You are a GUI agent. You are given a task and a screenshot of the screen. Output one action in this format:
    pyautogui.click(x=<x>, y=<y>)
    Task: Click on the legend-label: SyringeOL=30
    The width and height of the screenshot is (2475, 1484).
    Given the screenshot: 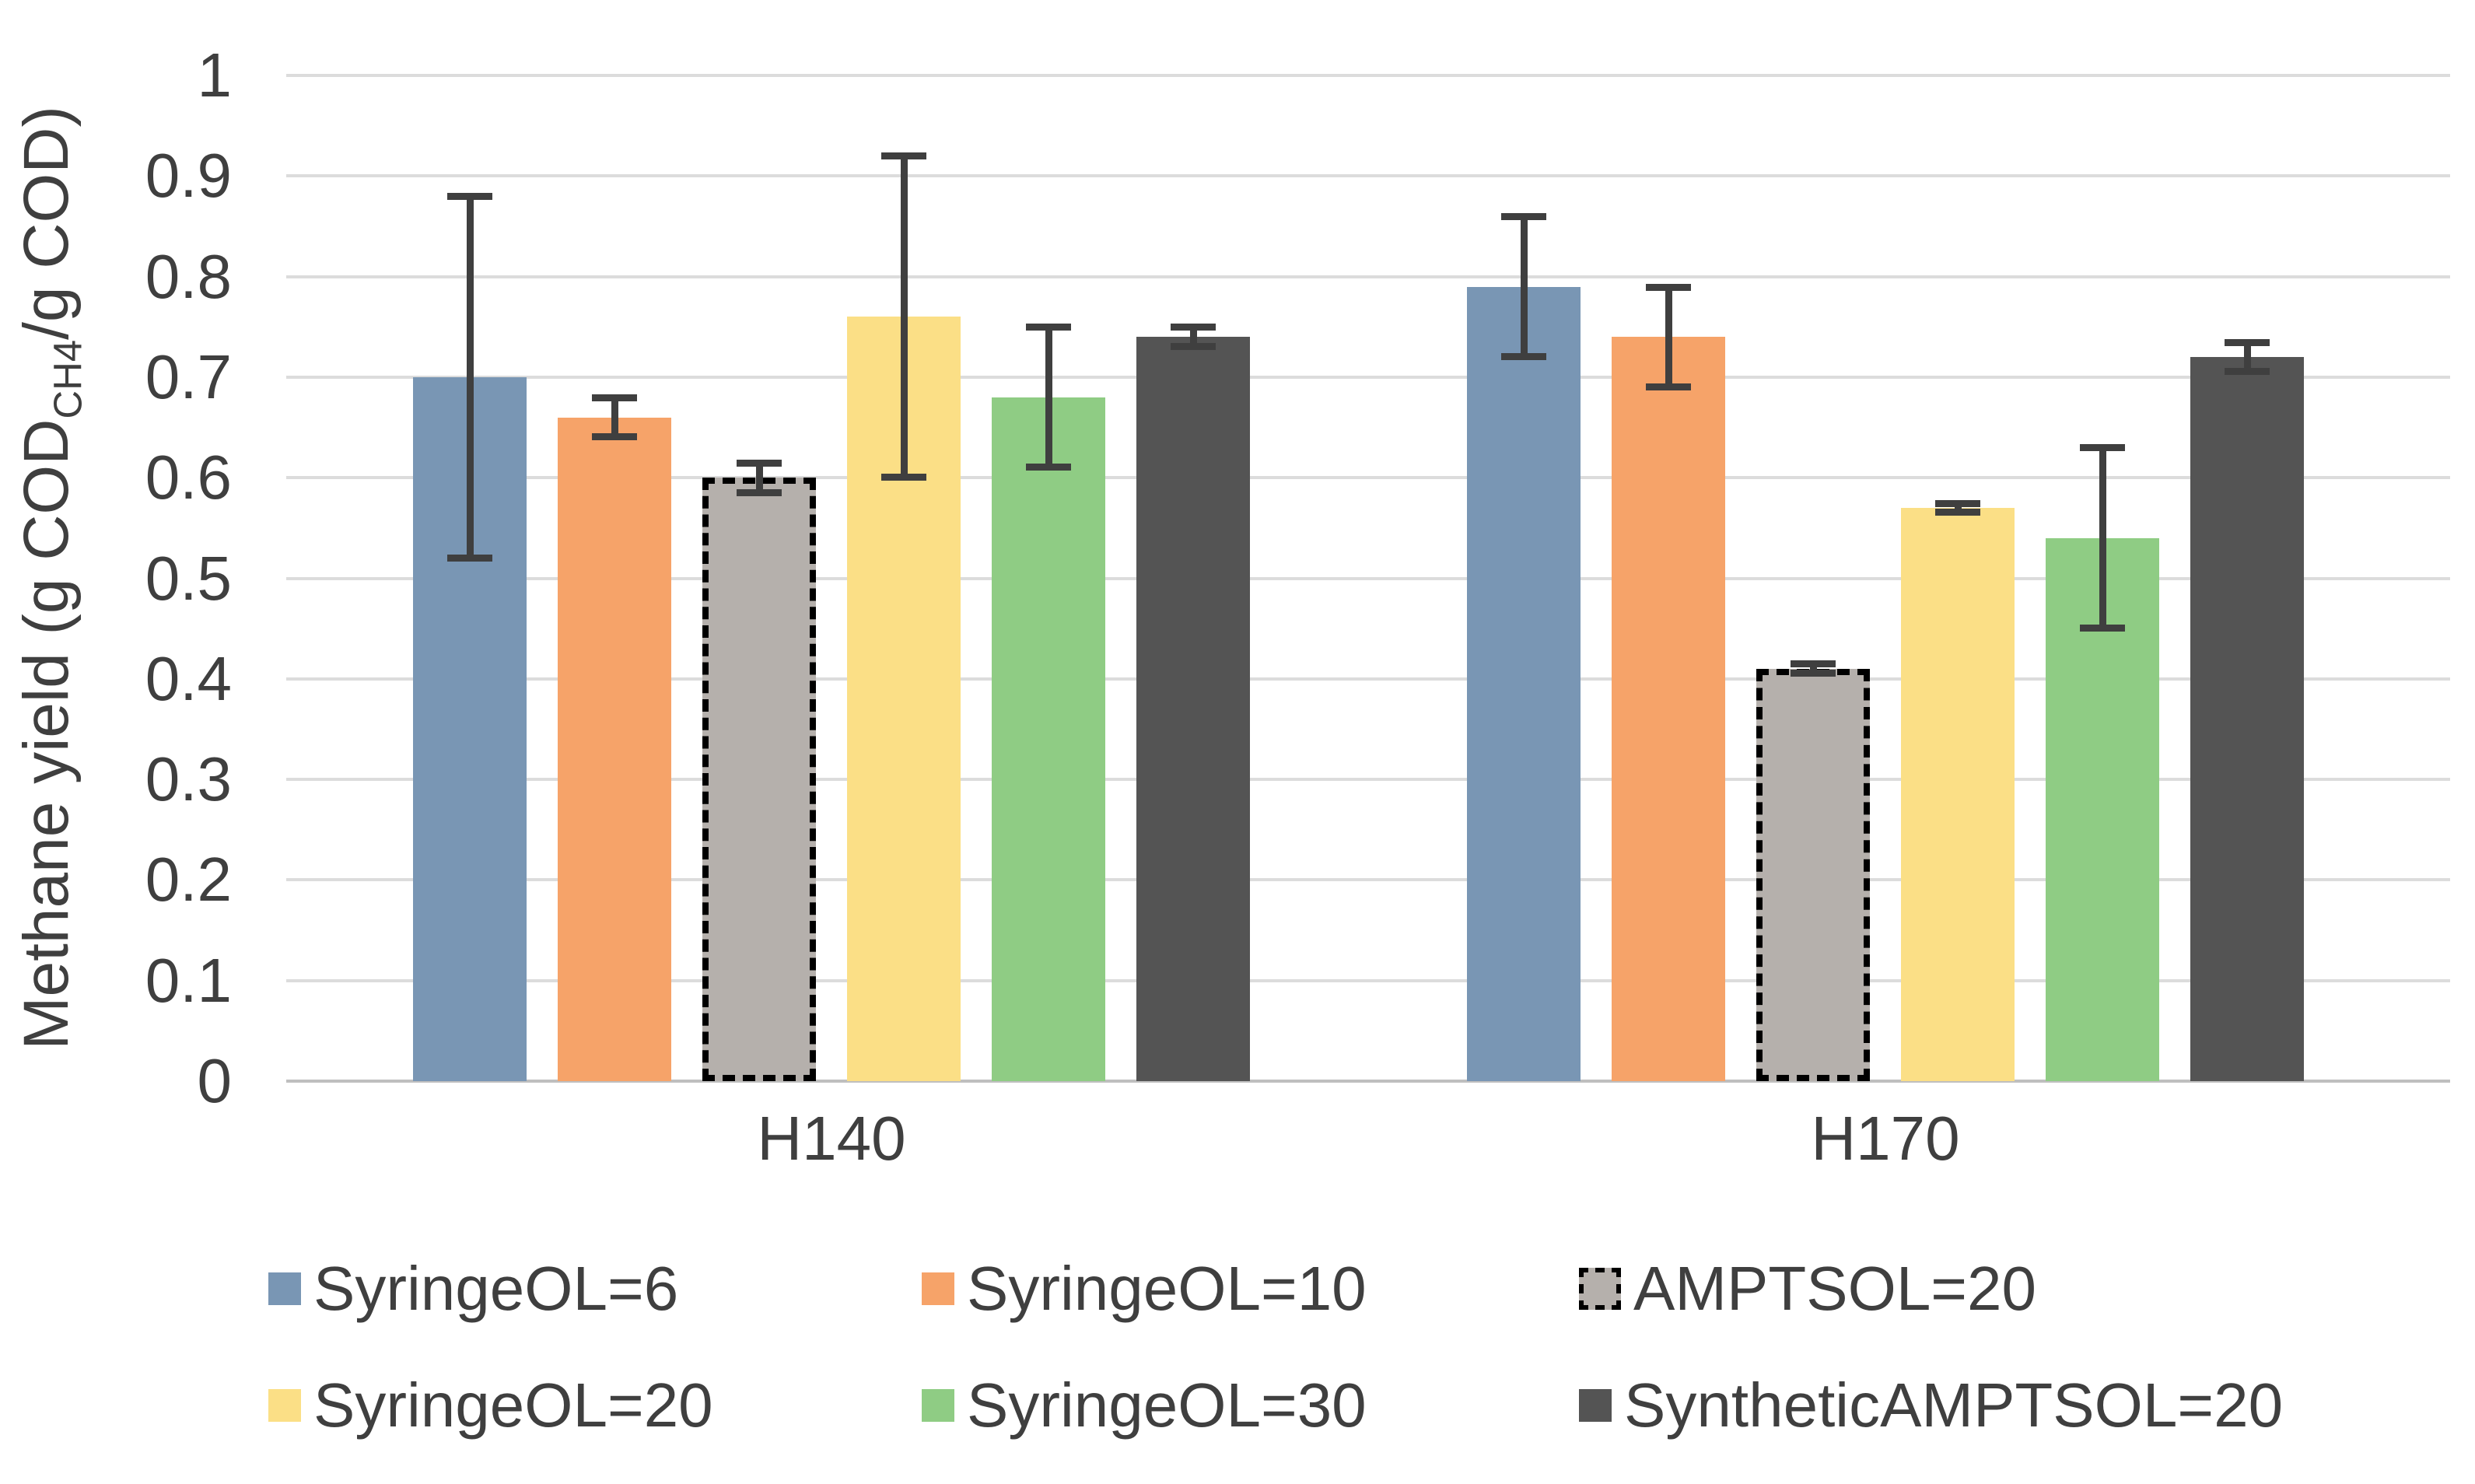 What is the action you would take?
    pyautogui.click(x=1167, y=1405)
    